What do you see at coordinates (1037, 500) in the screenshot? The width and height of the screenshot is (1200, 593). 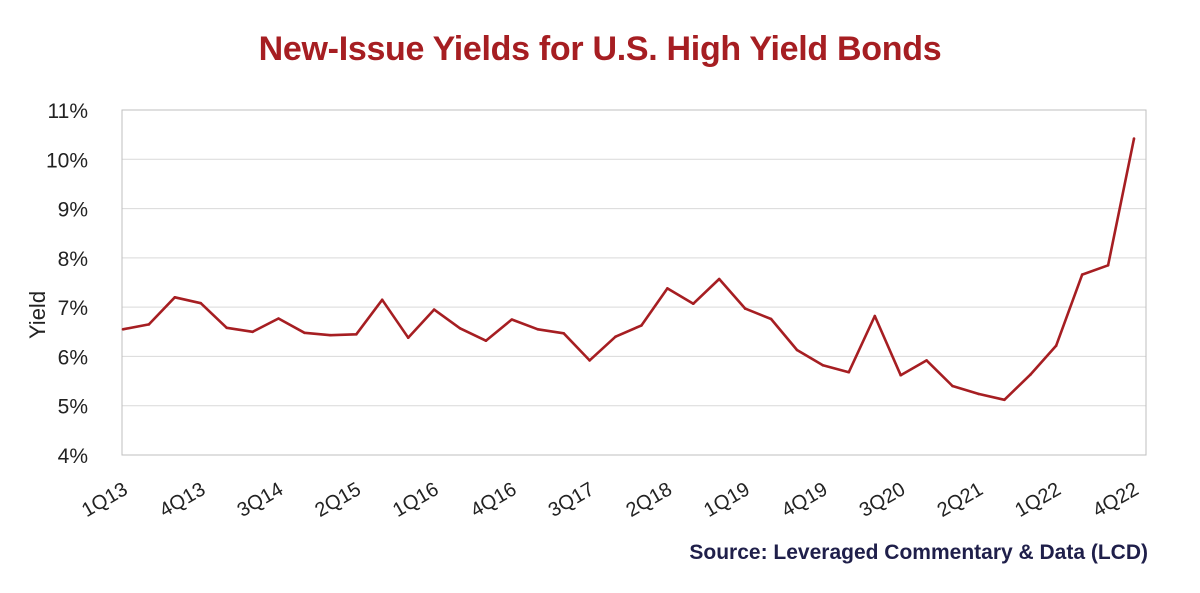 I see `x-tick-label: 1Q22` at bounding box center [1037, 500].